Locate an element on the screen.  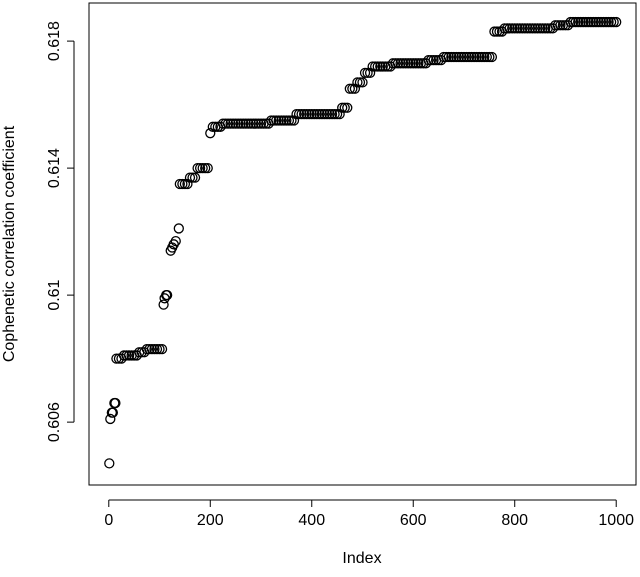
y-tick-label: 0.618 is located at coordinates (54, 41).